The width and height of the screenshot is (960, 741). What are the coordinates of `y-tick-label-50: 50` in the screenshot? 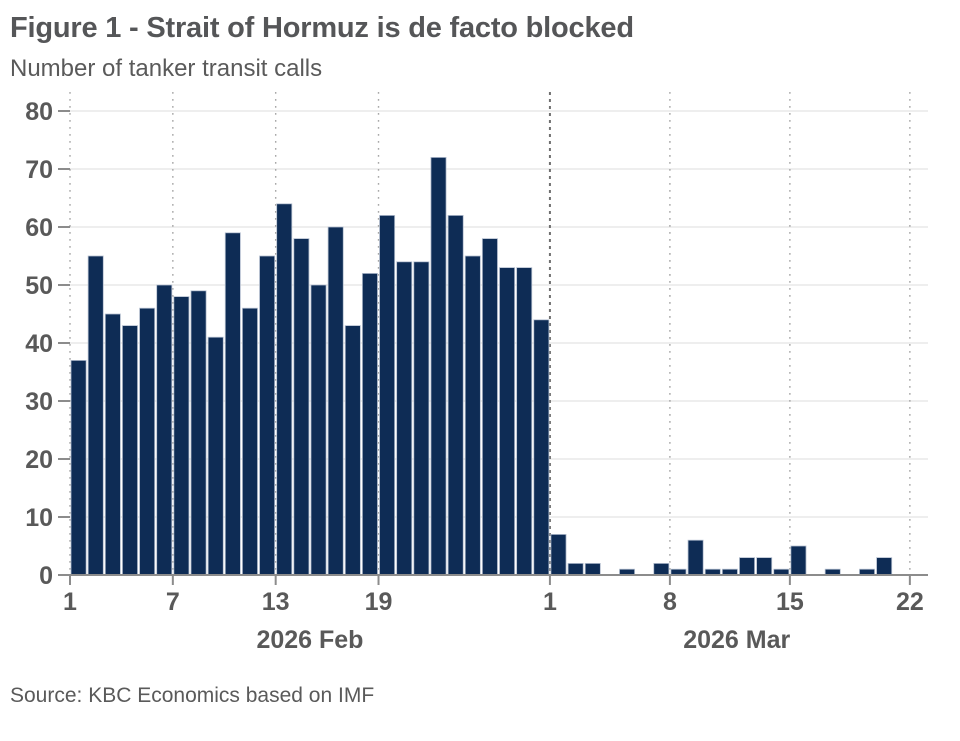 It's located at (39, 286).